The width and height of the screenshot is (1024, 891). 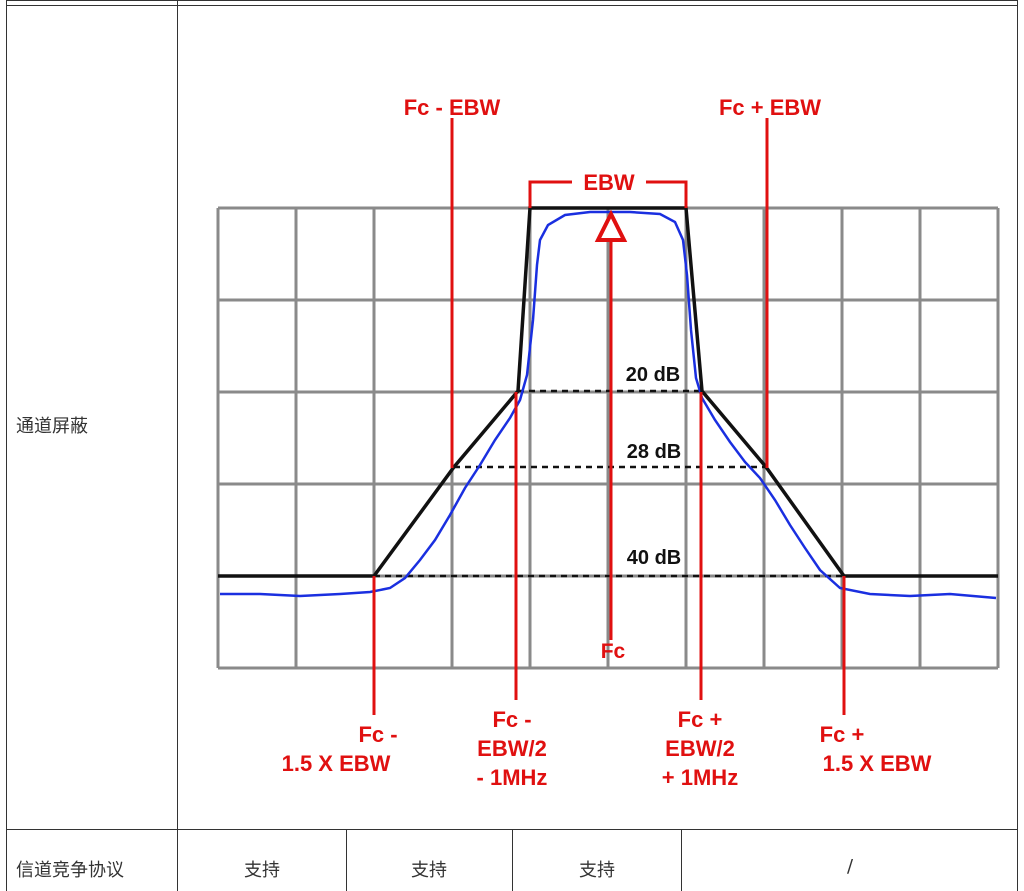 I want to click on label-fc-plus-1-5-ebw: 1.5 X EBW, so click(x=877, y=763).